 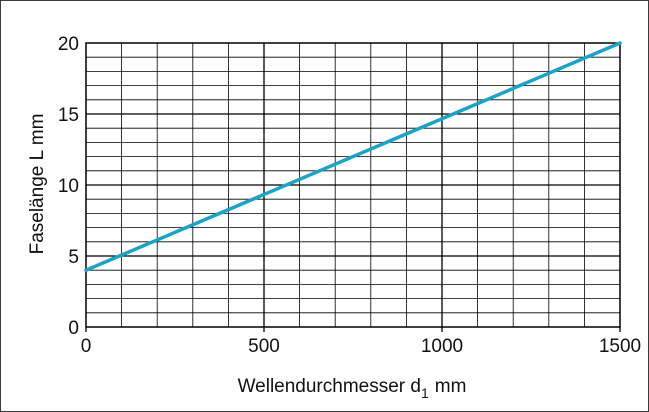 What do you see at coordinates (73, 257) in the screenshot?
I see `y-tick-label: 5` at bounding box center [73, 257].